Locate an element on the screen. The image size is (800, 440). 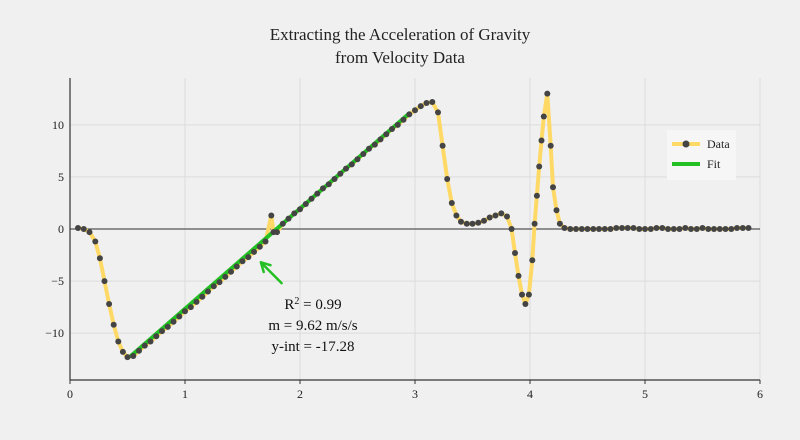
y-tick-label: 5 is located at coordinates (61, 177).